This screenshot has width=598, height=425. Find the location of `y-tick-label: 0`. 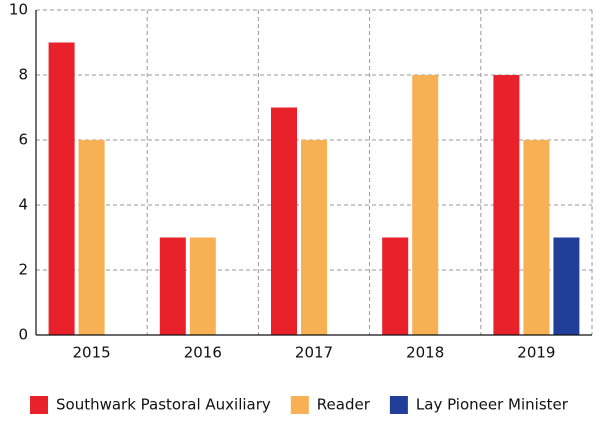

y-tick-label: 0 is located at coordinates (23, 335).